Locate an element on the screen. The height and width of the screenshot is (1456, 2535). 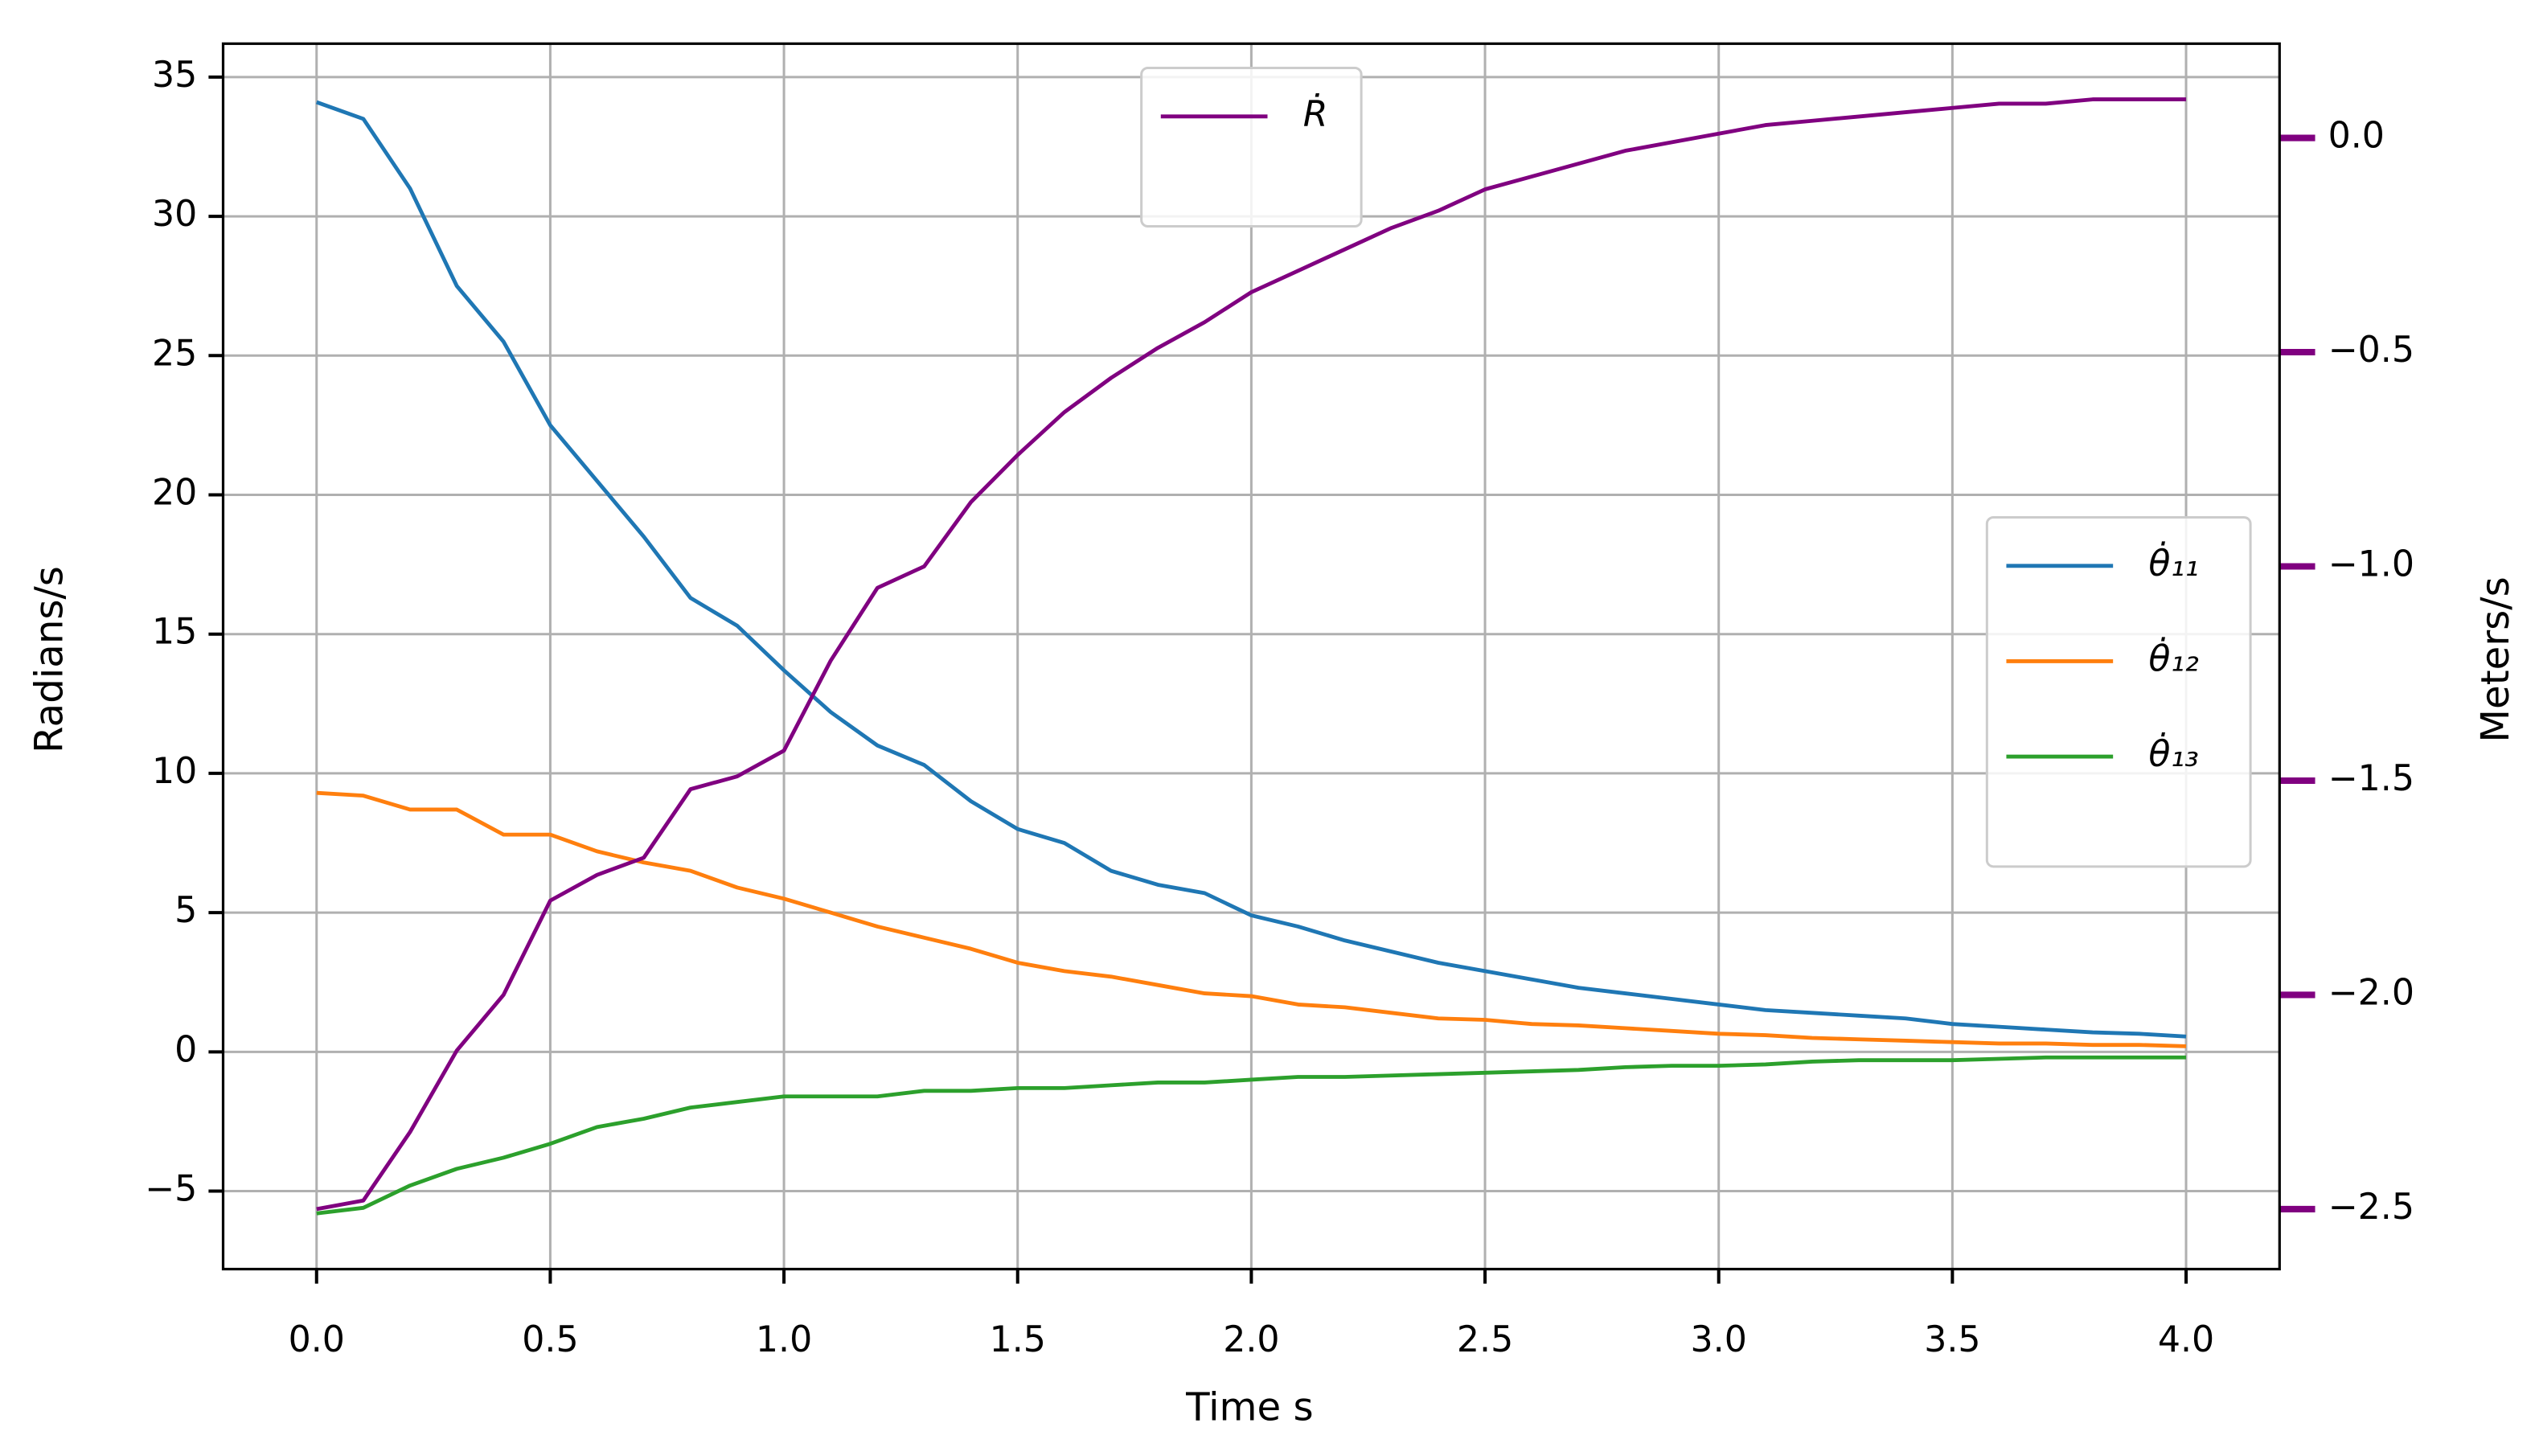
x-tick-label: 0.5 is located at coordinates (550, 1339).